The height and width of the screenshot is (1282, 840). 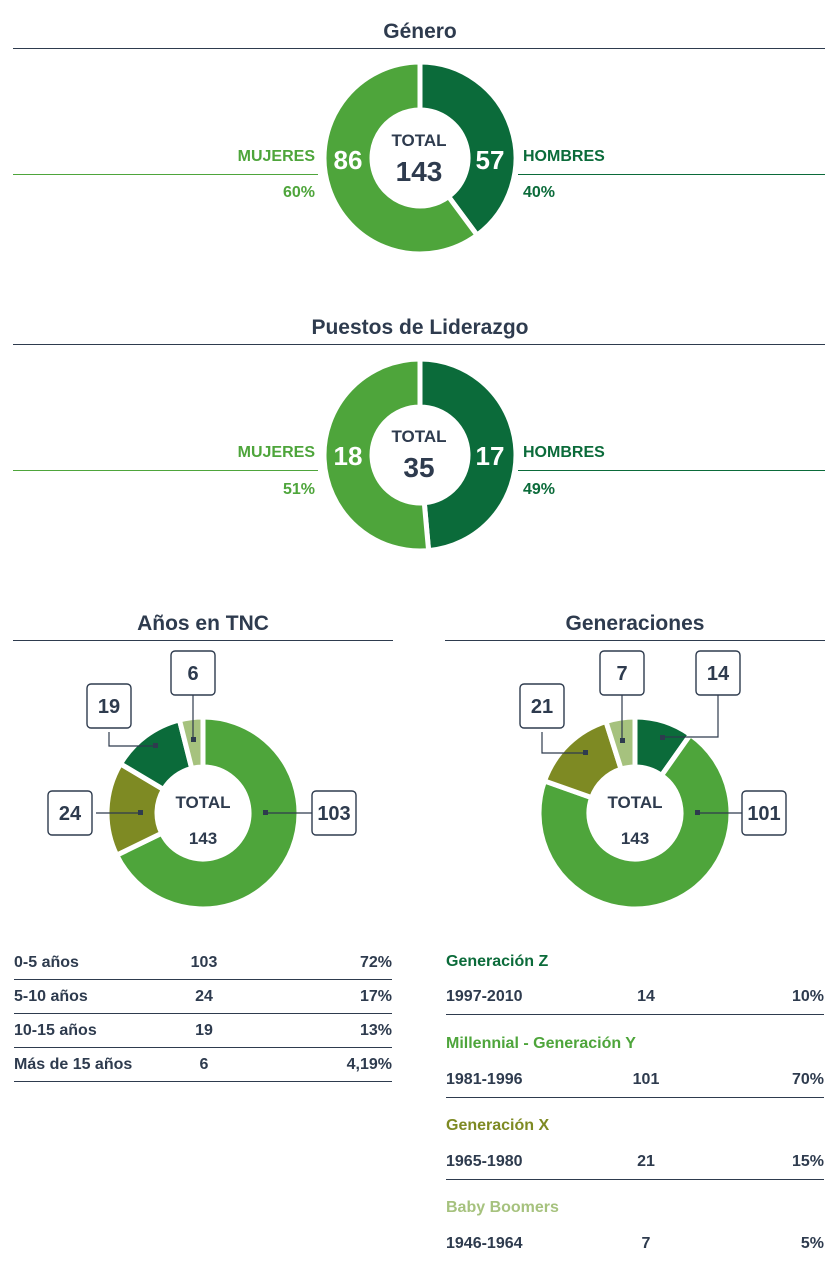 What do you see at coordinates (204, 962) in the screenshot?
I see `anos-row-value: 103` at bounding box center [204, 962].